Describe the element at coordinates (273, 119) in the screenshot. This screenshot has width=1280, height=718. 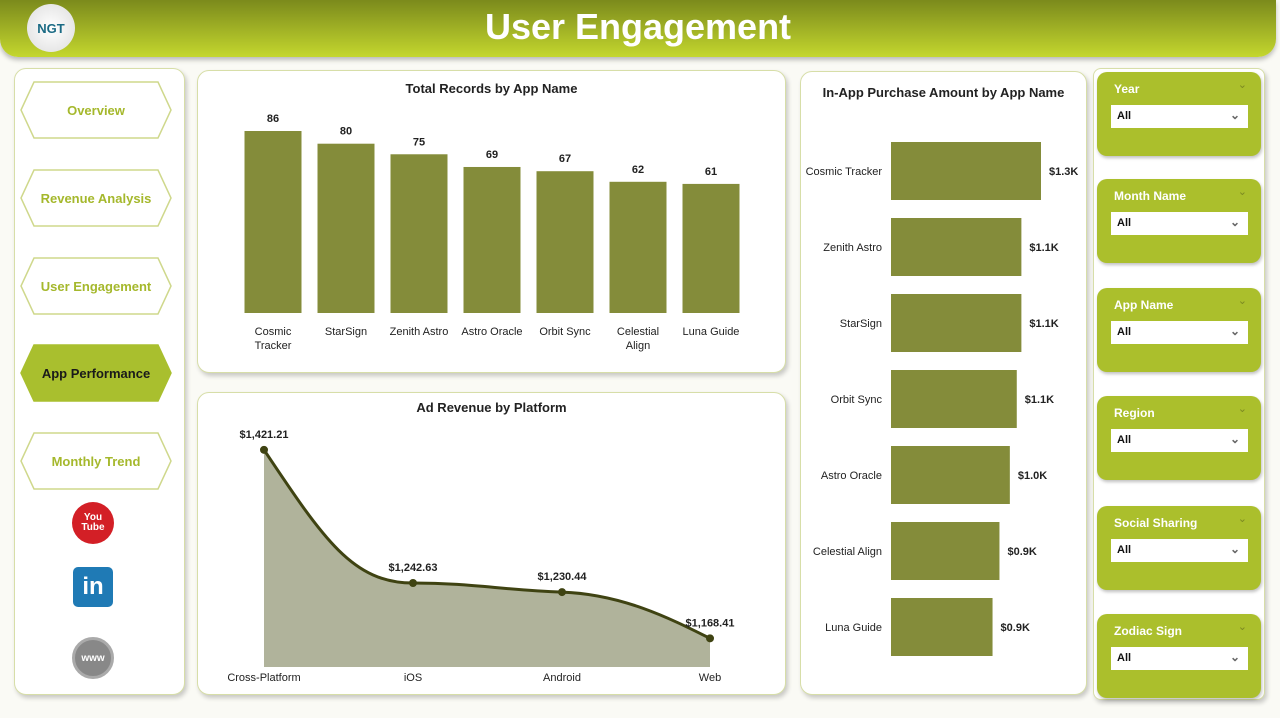
I see `data-label: 86` at that location.